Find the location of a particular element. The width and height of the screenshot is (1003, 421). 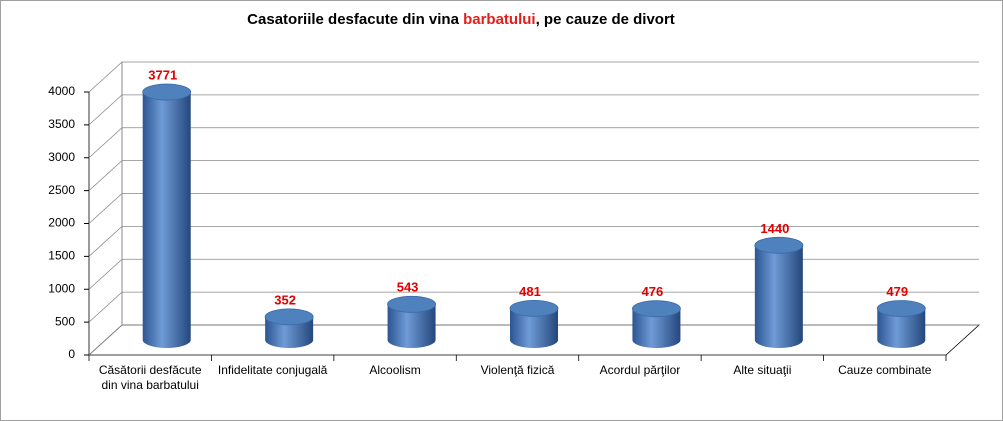

y-tick-label: 4000 is located at coordinates (61, 91).